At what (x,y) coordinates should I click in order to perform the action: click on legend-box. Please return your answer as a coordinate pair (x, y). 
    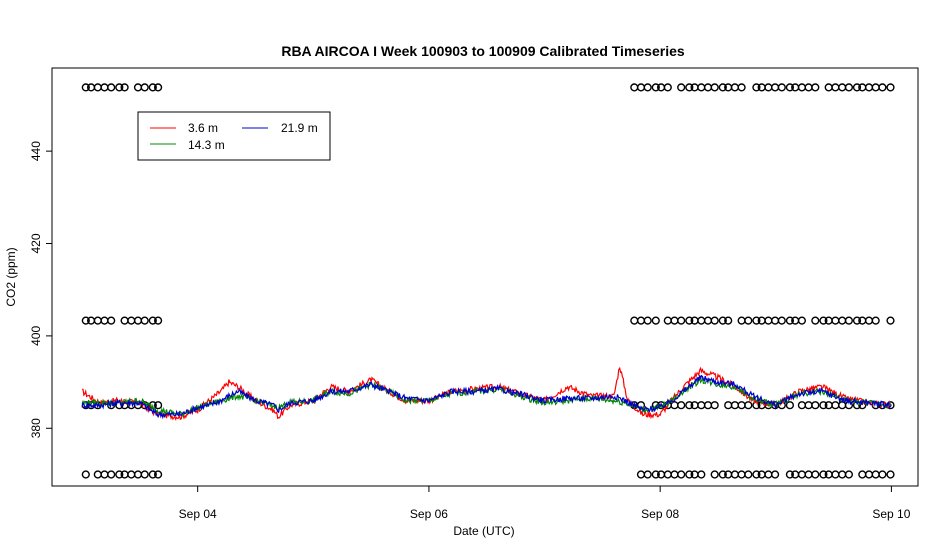
    Looking at the image, I should click on (234, 136).